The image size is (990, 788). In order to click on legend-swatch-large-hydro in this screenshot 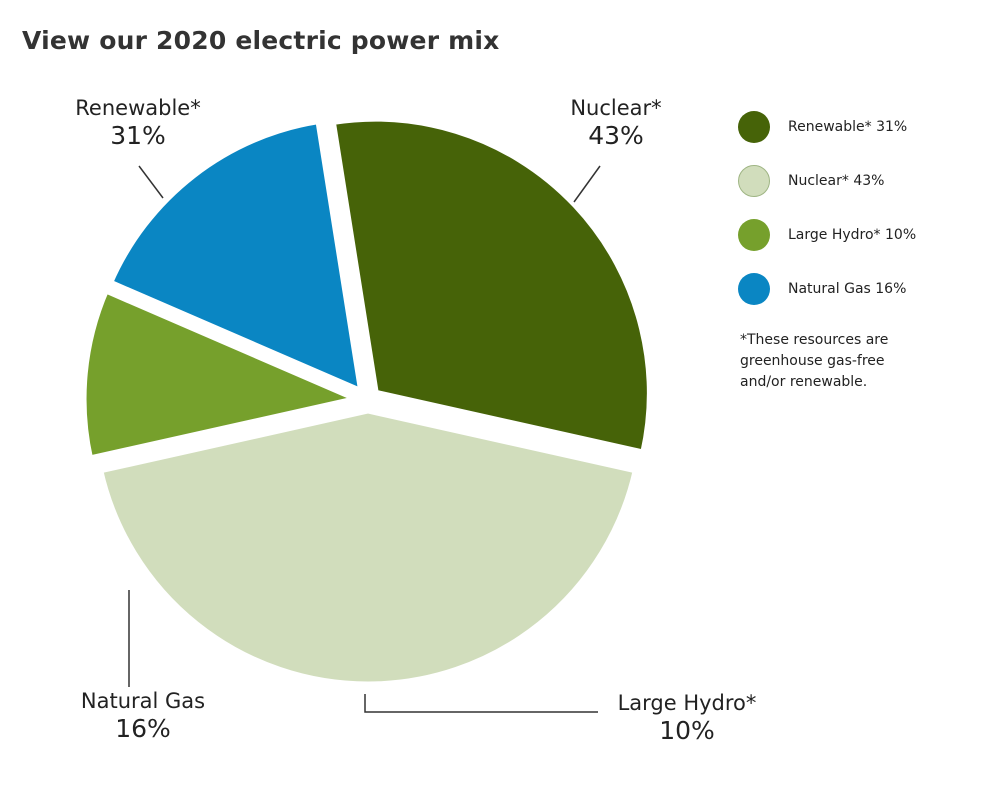, I will do `click(754, 235)`.